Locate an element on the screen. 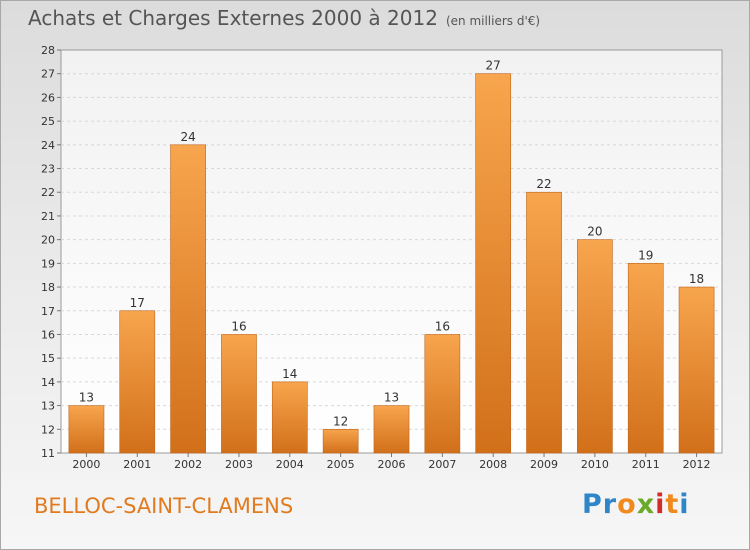 The width and height of the screenshot is (750, 550). bar-2003 is located at coordinates (239, 394).